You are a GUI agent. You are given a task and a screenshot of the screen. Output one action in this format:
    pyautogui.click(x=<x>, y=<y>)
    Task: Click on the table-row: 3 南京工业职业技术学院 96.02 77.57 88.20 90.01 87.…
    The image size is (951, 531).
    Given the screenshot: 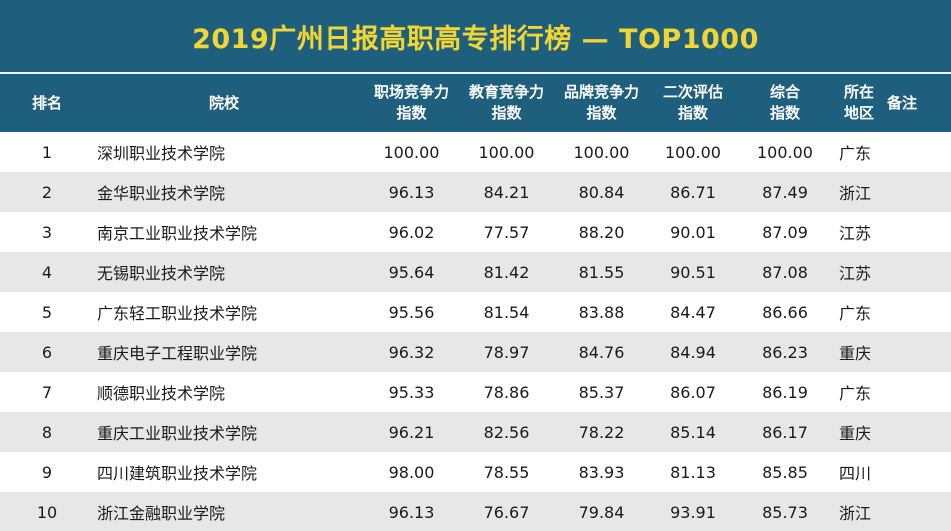 What is the action you would take?
    pyautogui.click(x=475, y=232)
    